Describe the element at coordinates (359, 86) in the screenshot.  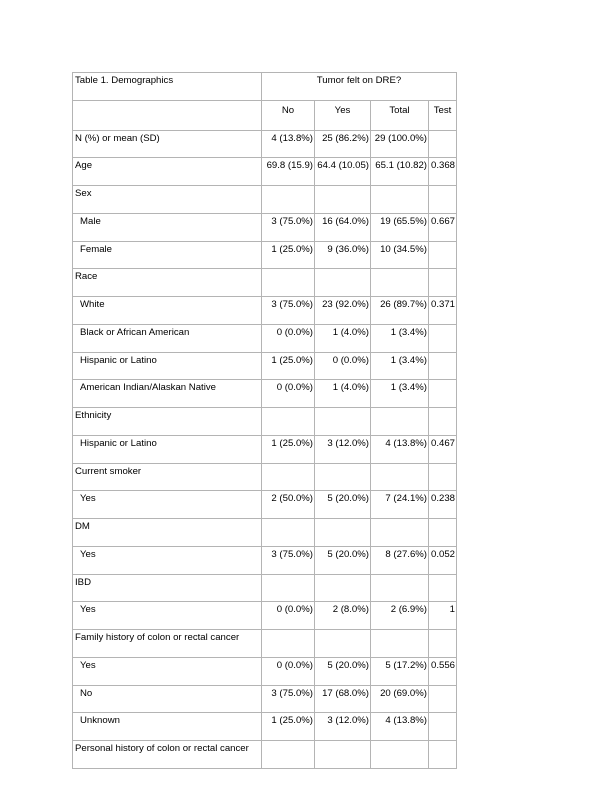
I see `group-header: Tumor felt on DRE?` at that location.